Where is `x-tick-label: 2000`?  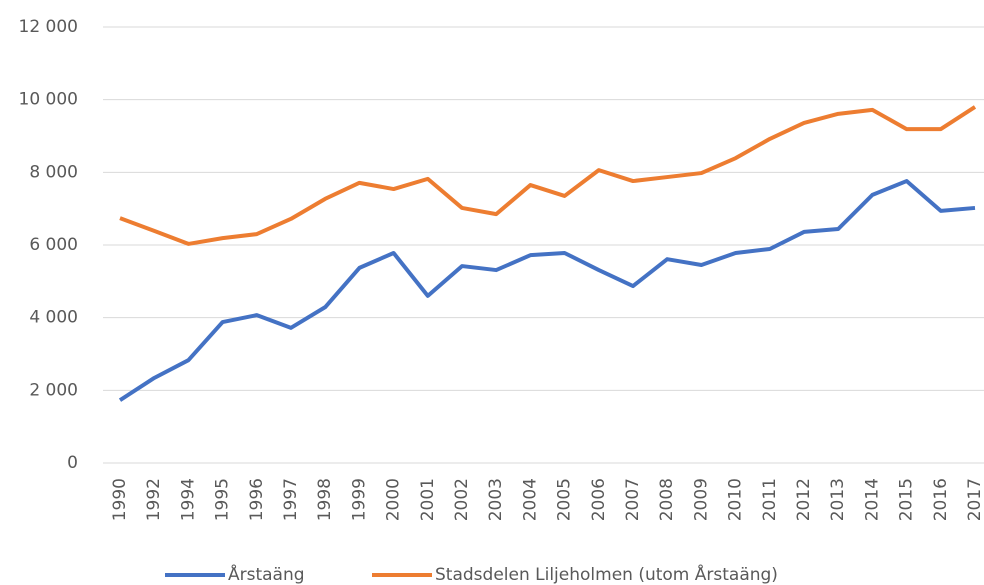
x-tick-label: 2000 is located at coordinates (394, 499).